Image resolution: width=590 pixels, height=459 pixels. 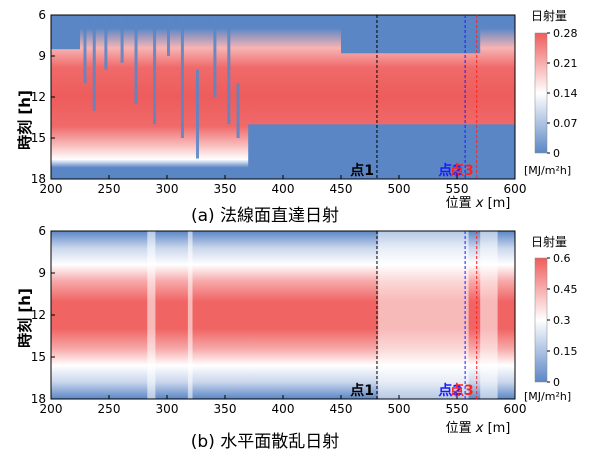 I want to click on colorbar-a, so click(x=541, y=93).